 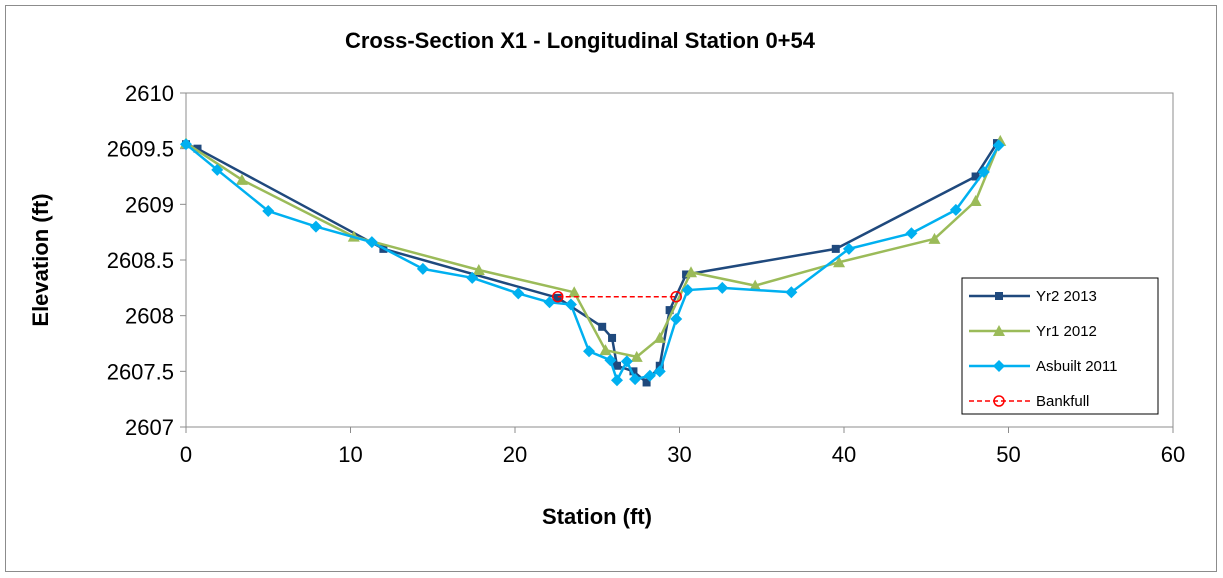 What do you see at coordinates (1066, 331) in the screenshot?
I see `legend-label-yr1-2012: Yr1 2012` at bounding box center [1066, 331].